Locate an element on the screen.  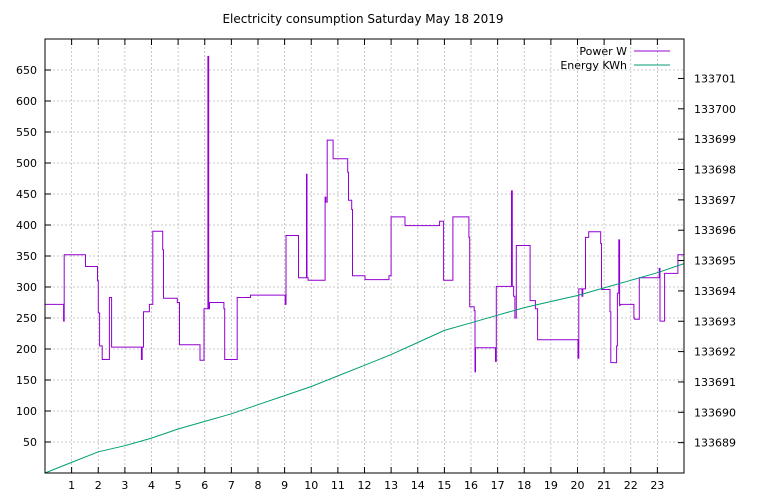
y2-tick-label: 133698 is located at coordinates (715, 170).